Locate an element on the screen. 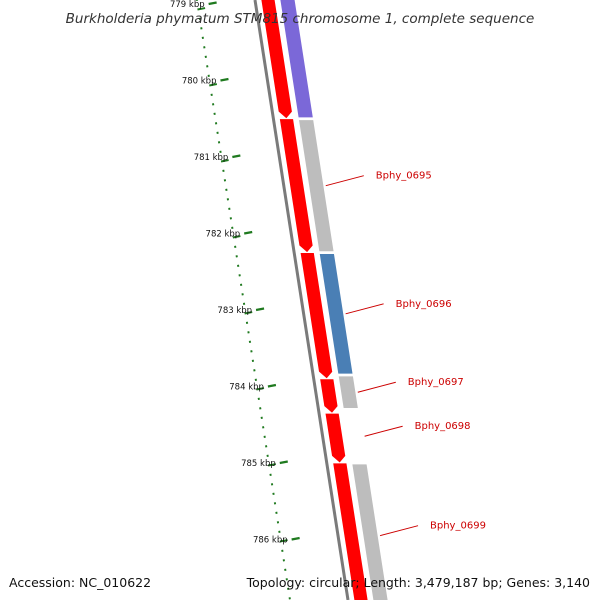 The image size is (600, 600). gene-label: Bphy_0698 is located at coordinates (443, 426).